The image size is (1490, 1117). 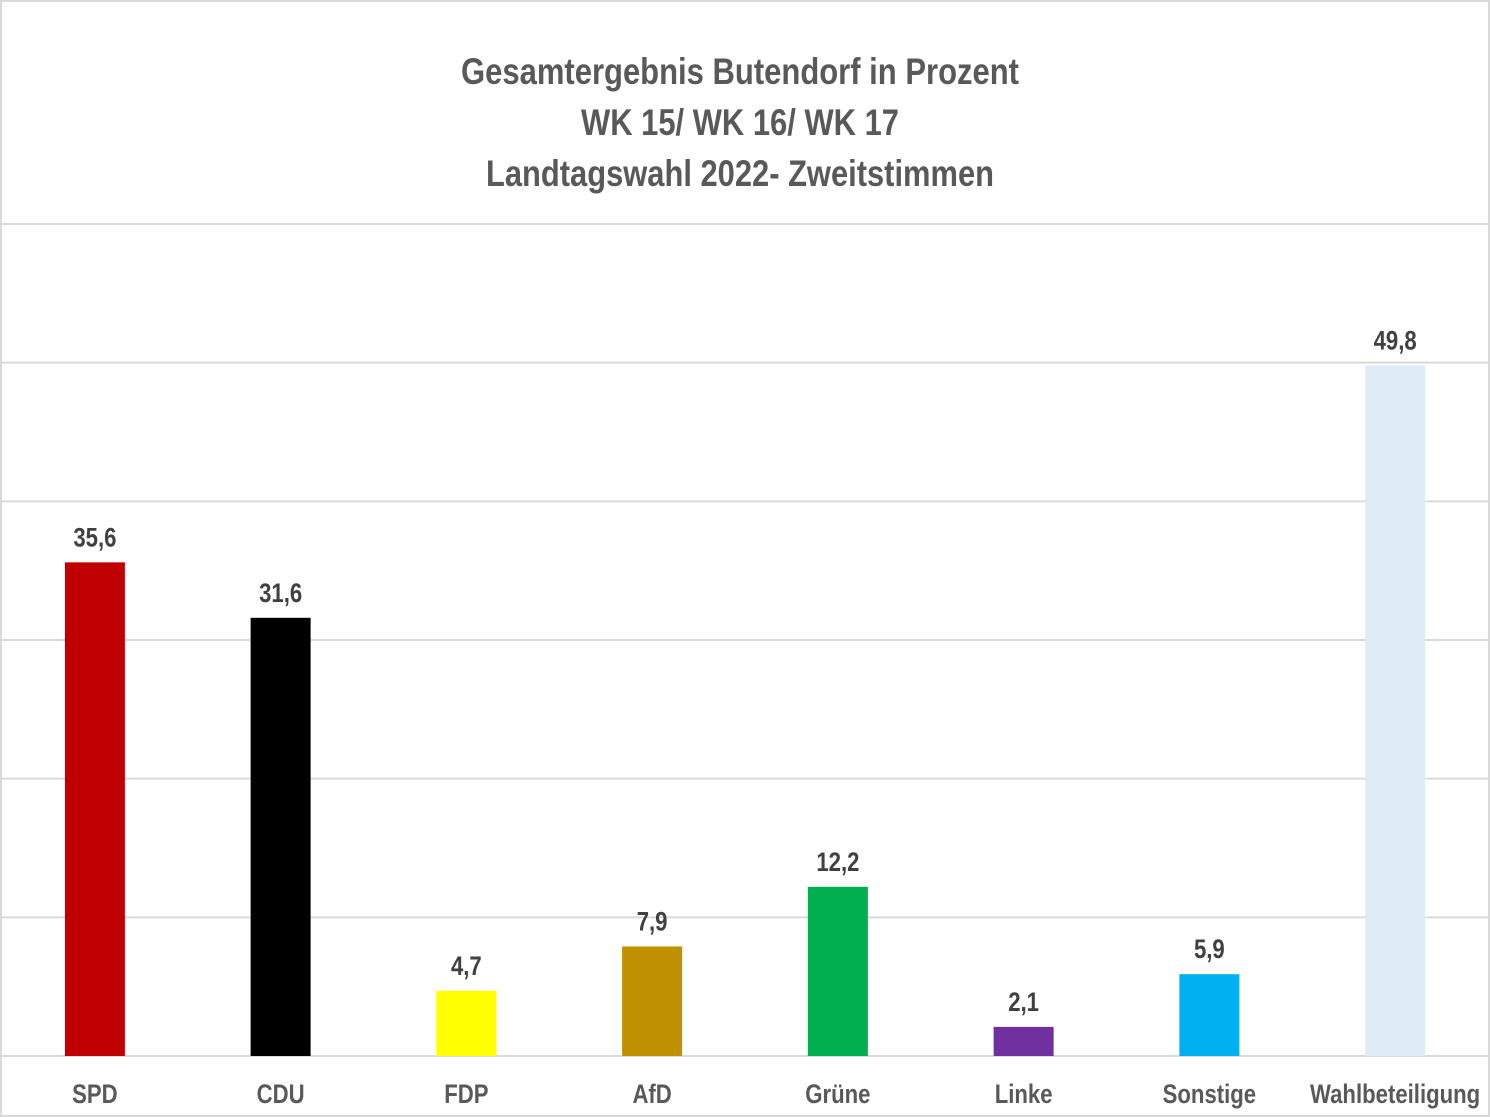 What do you see at coordinates (280, 836) in the screenshot?
I see `bar-cdu` at bounding box center [280, 836].